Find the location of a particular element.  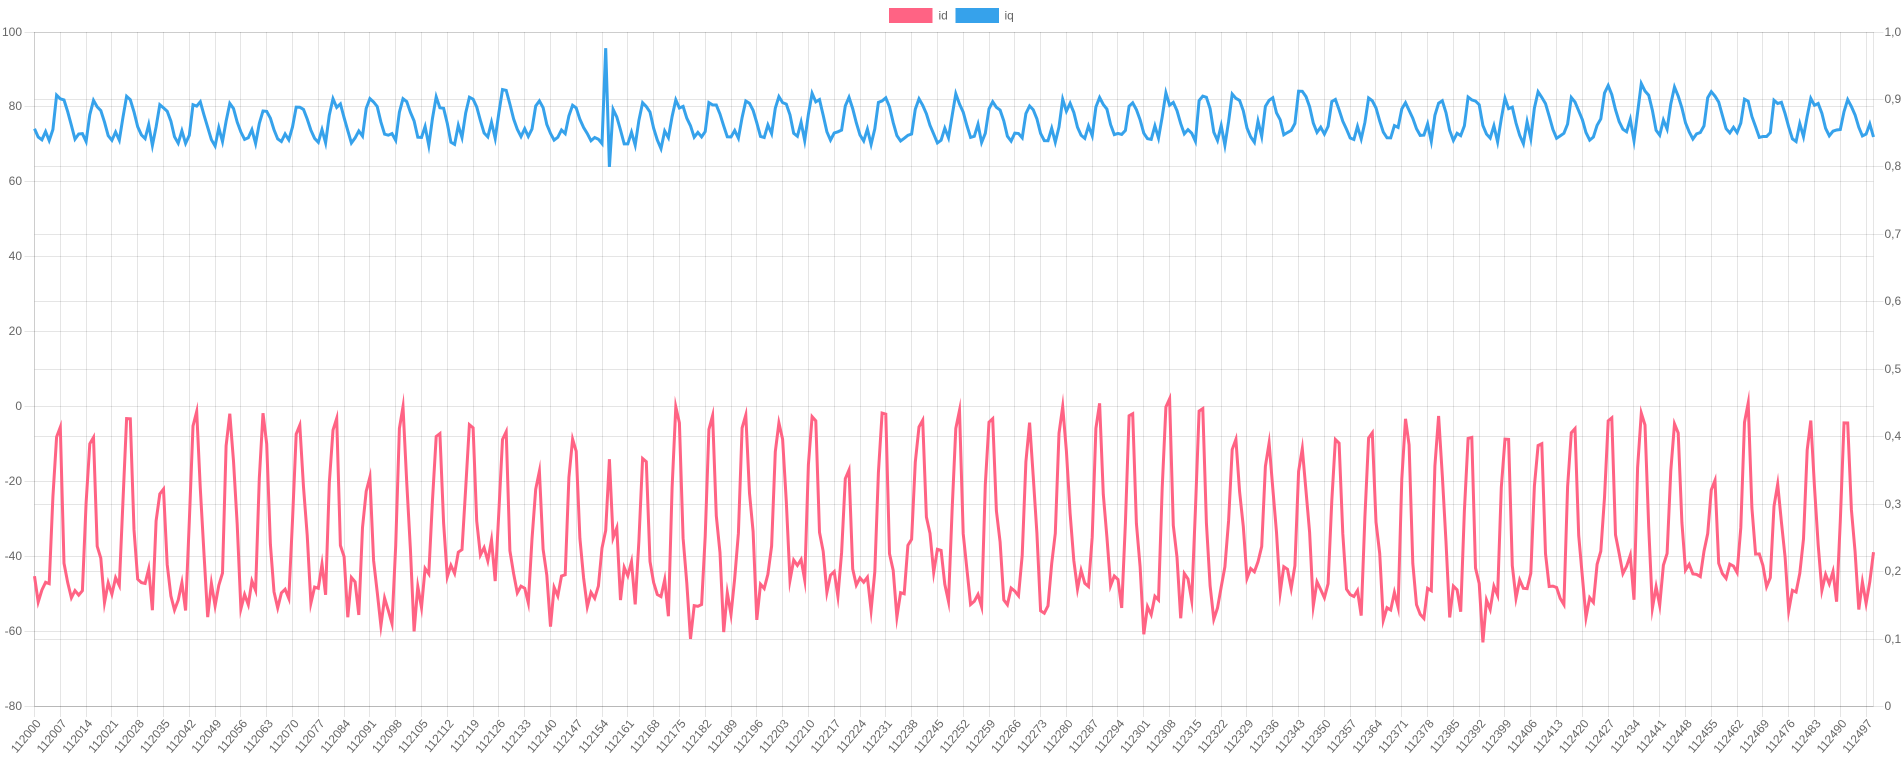

svg-text: -20 is located at coordinates (14, 481).